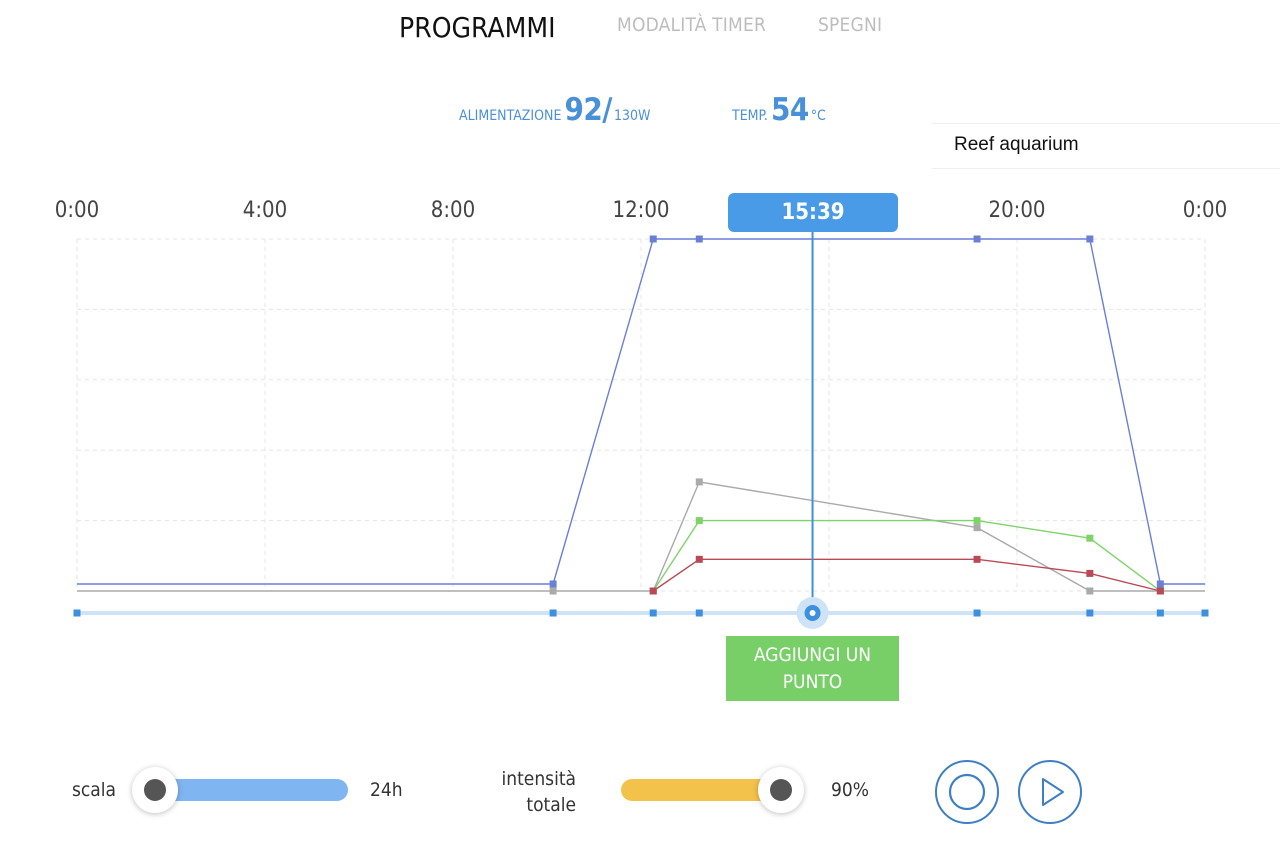 Image resolution: width=1280 pixels, height=861 pixels. I want to click on circle-icon, so click(967, 792).